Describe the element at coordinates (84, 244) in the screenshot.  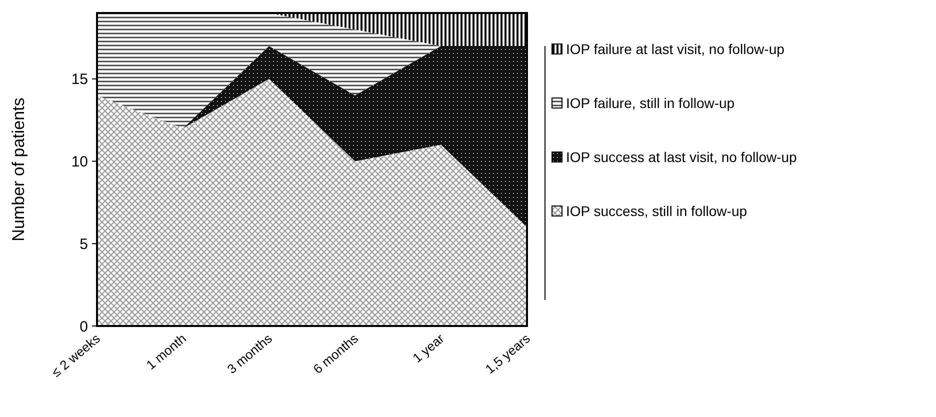
I see `y-tick-label: 5` at that location.